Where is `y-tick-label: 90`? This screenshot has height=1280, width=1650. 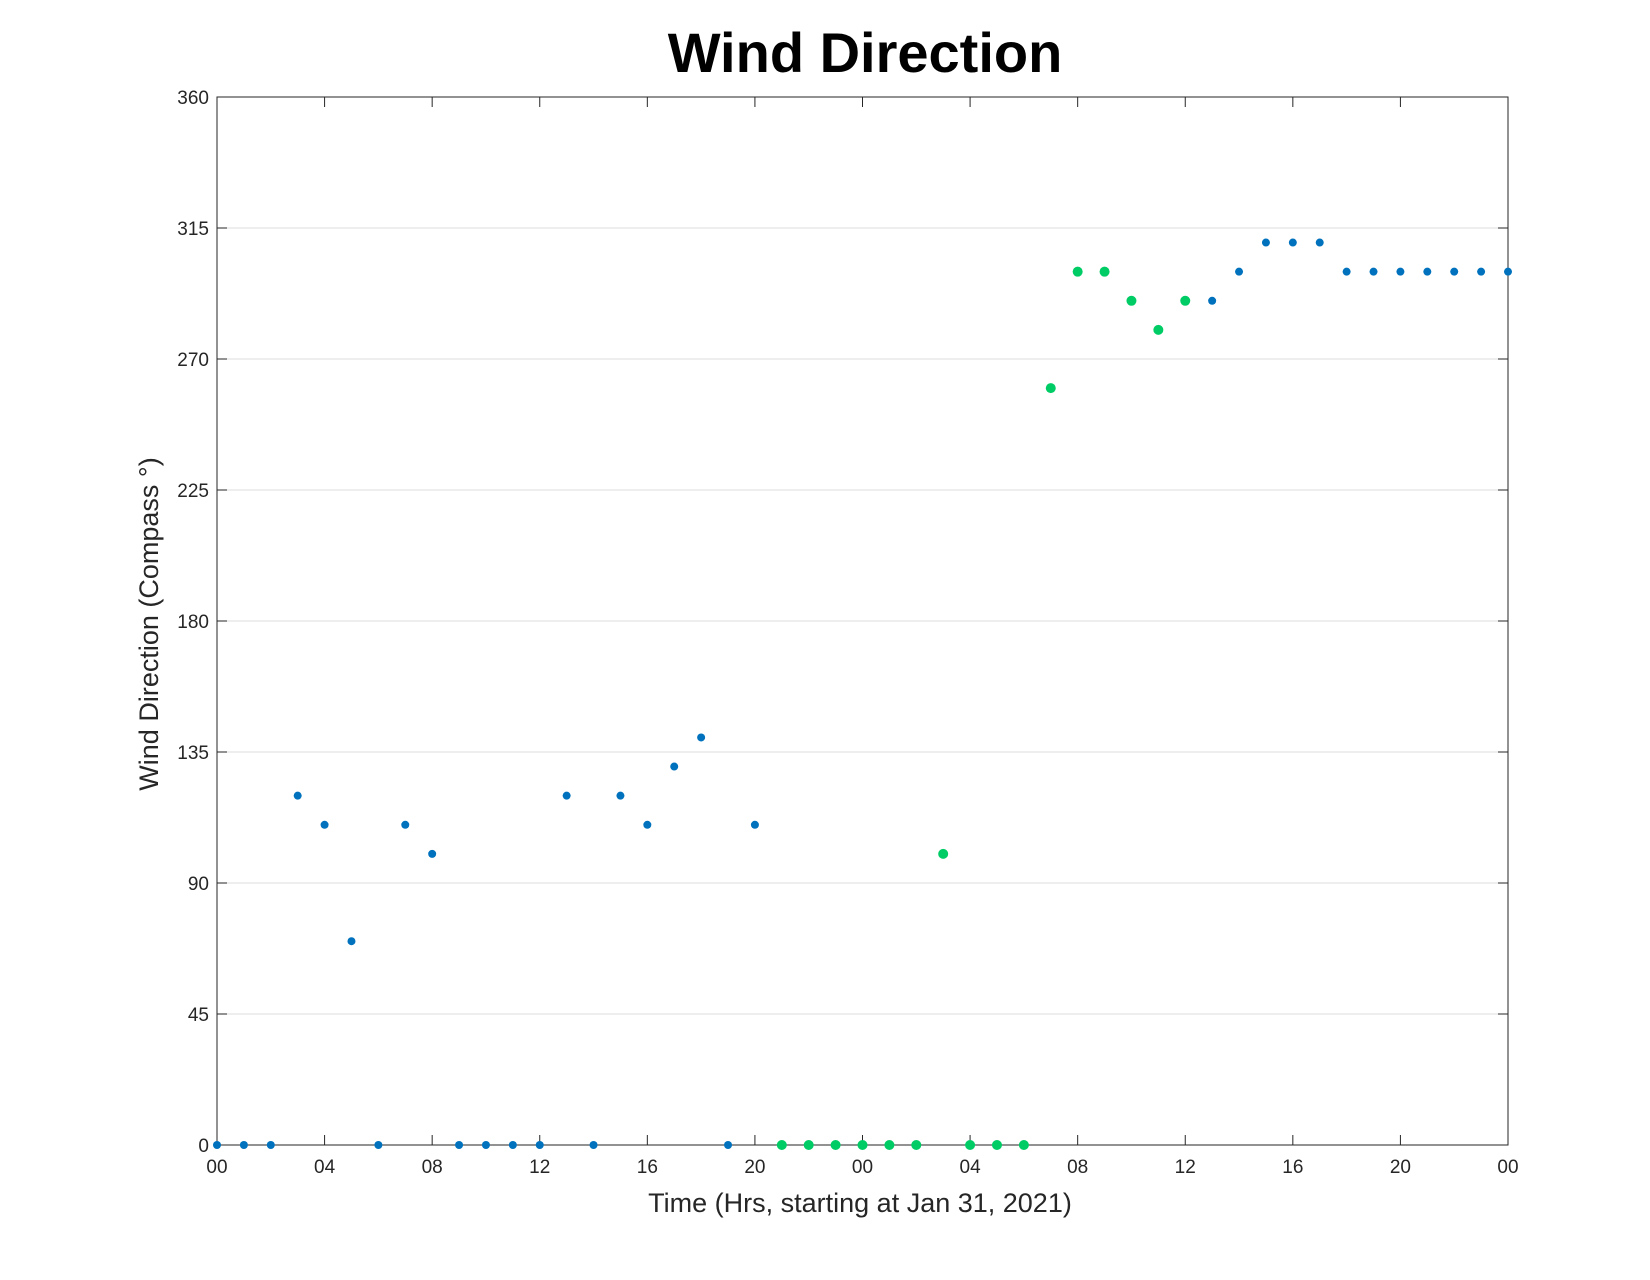
y-tick-label: 90 is located at coordinates (198, 884).